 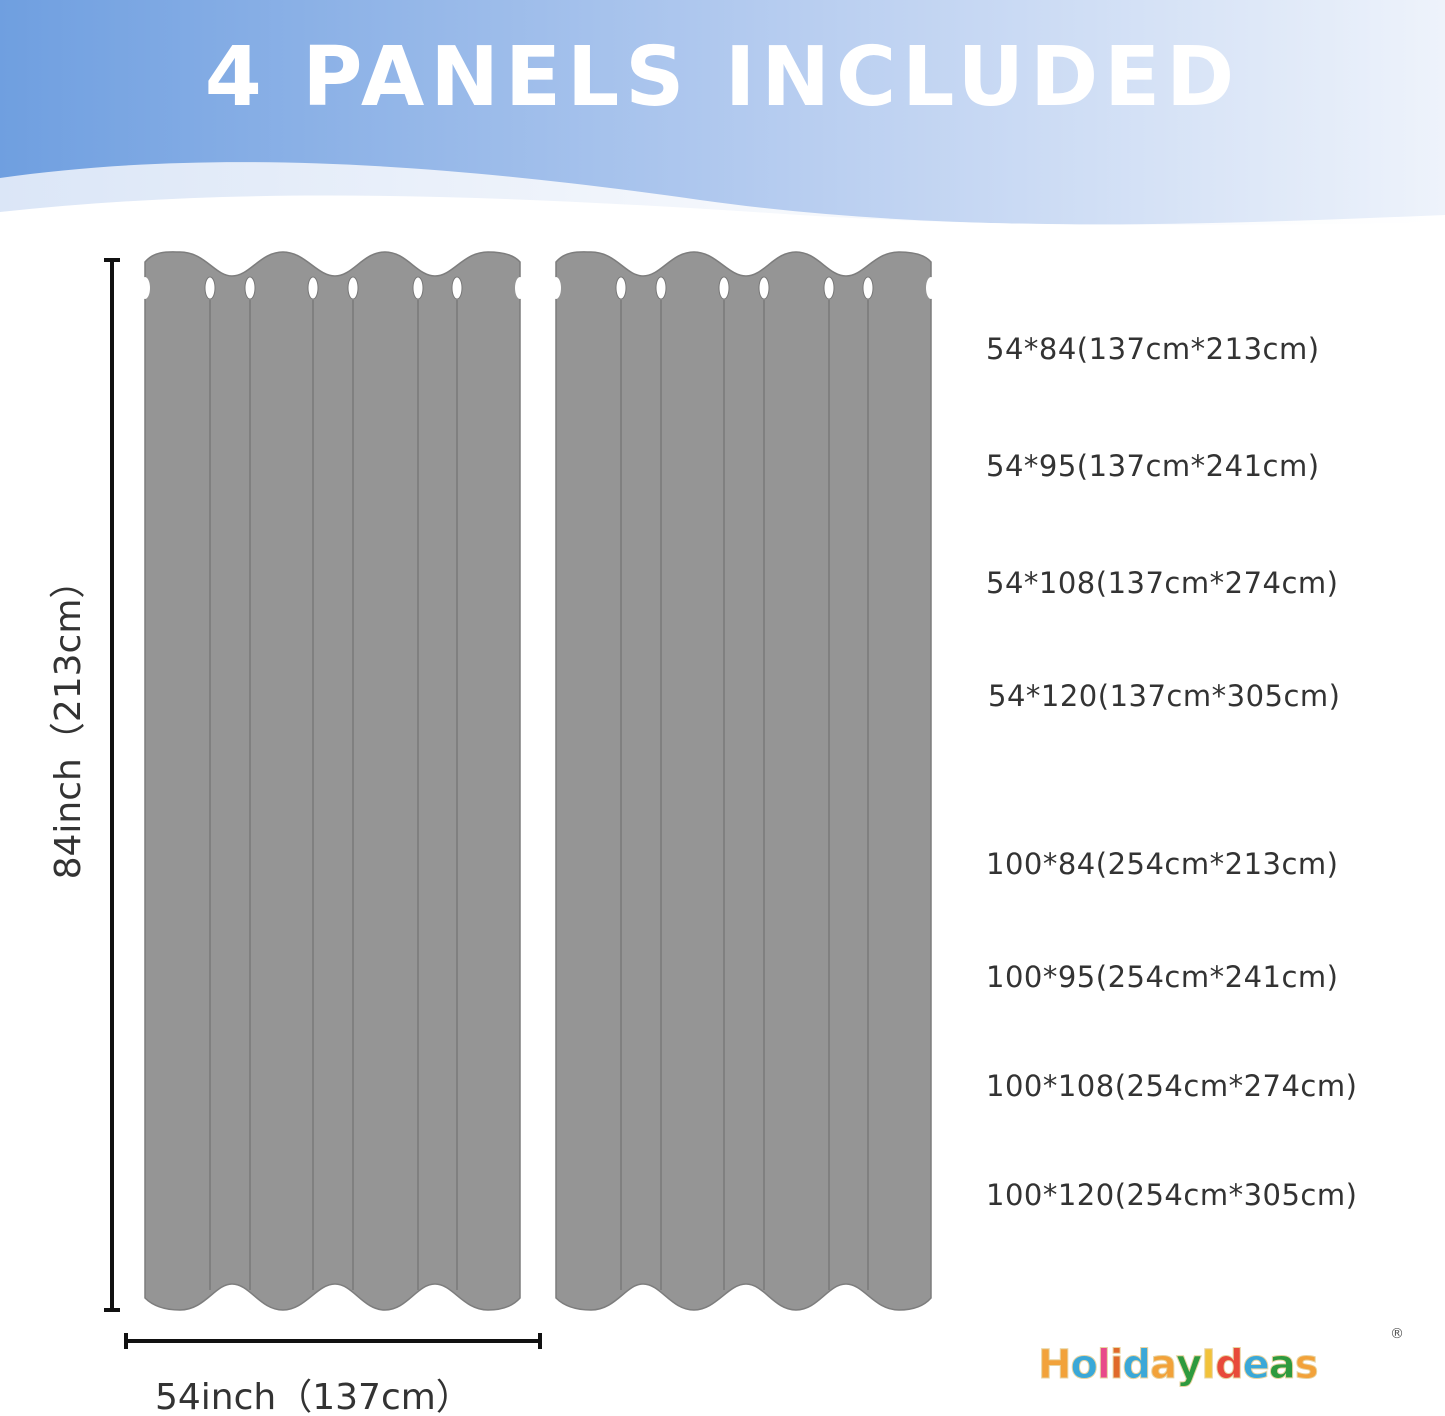 I want to click on size-option: 100*120(254cm*305cm), so click(x=1172, y=1195).